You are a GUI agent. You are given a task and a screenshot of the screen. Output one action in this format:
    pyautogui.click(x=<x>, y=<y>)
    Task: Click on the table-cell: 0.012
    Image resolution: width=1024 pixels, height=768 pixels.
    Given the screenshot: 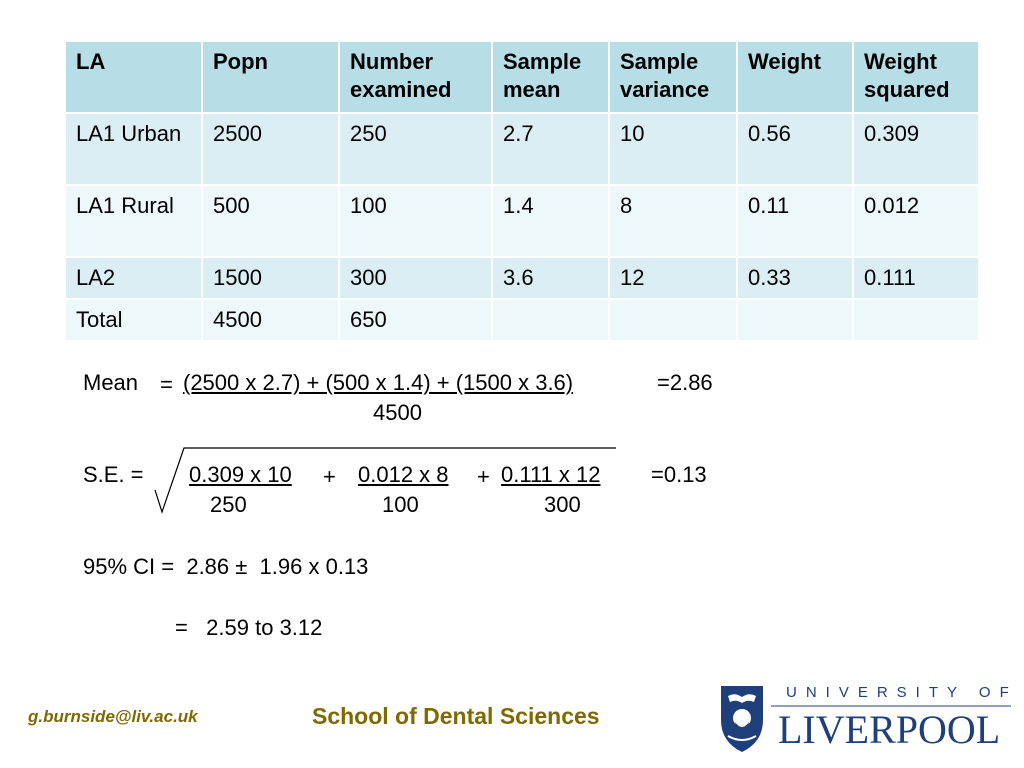 What is the action you would take?
    pyautogui.click(x=916, y=221)
    